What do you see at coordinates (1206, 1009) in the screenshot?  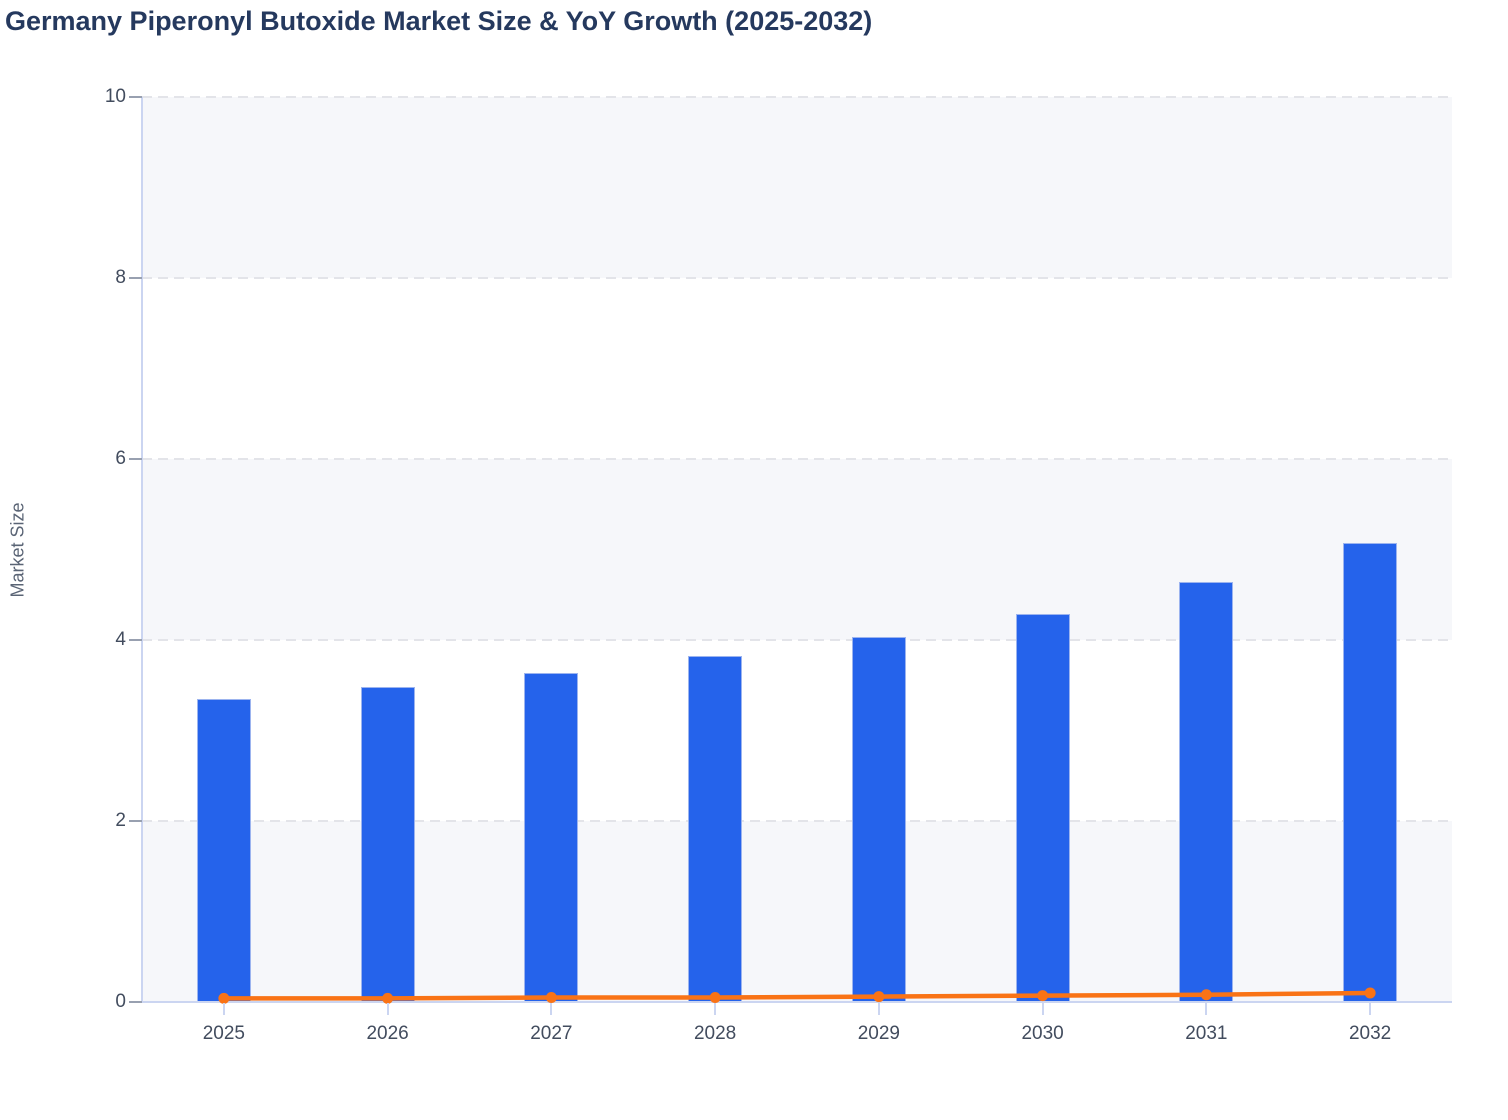 I see `x-tick-mark-2031` at bounding box center [1206, 1009].